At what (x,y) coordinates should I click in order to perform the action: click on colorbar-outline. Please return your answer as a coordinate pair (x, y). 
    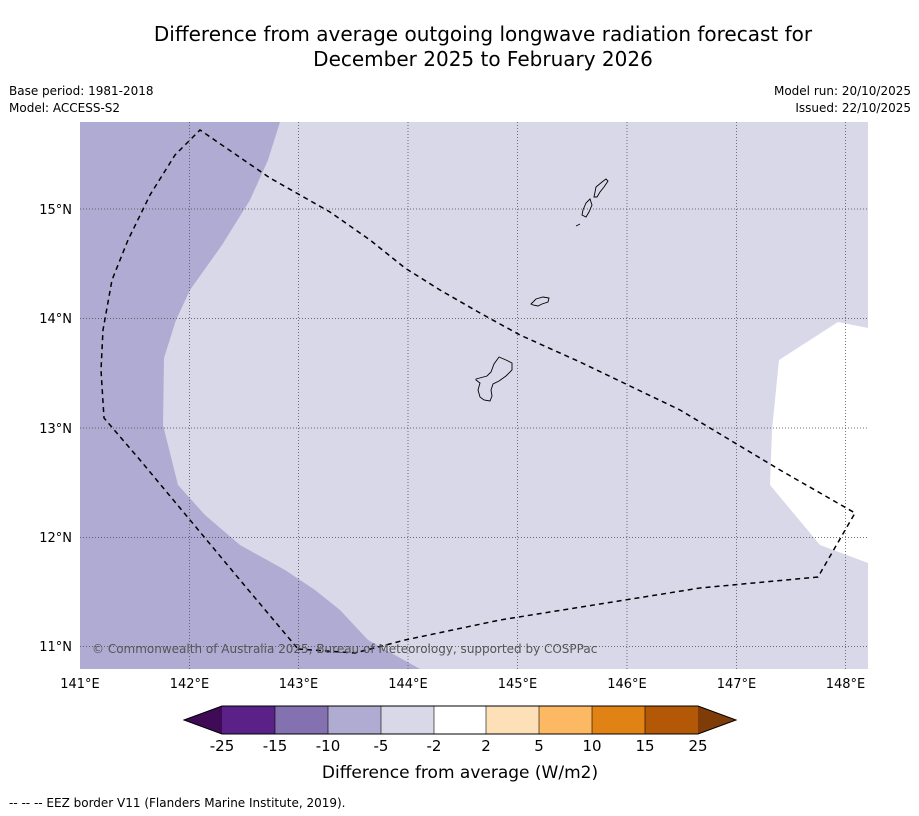
    Looking at the image, I should click on (460, 720).